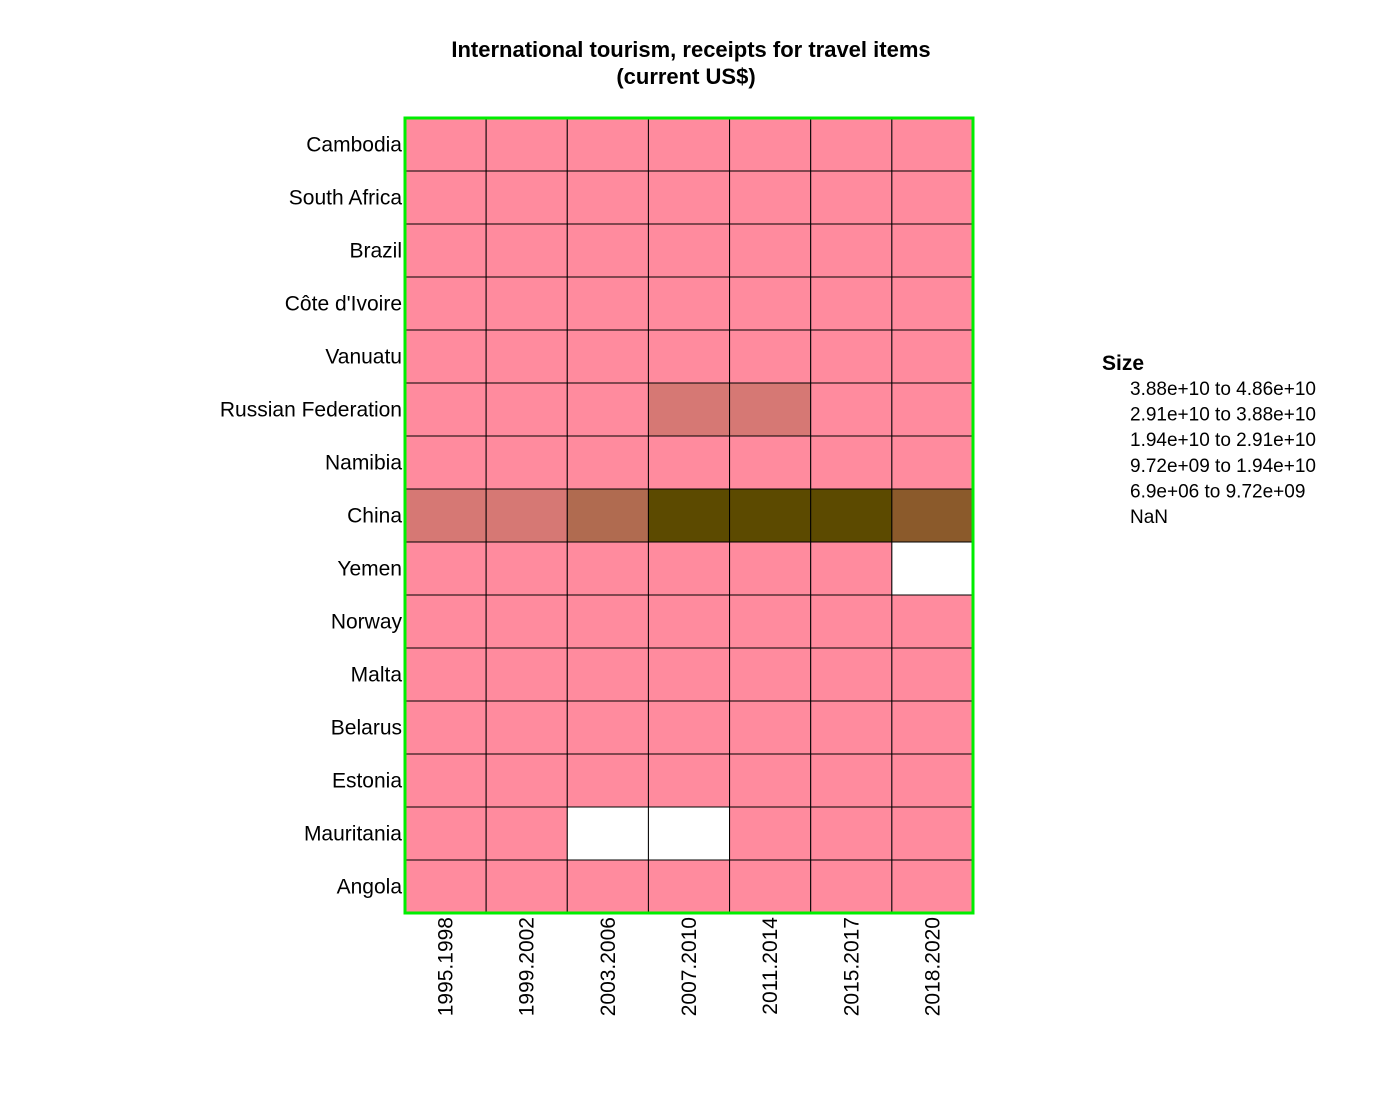 The image size is (1400, 1100). What do you see at coordinates (1223, 389) in the screenshot?
I see `legend-entry: 3.88e+10 to 4.86e+10` at bounding box center [1223, 389].